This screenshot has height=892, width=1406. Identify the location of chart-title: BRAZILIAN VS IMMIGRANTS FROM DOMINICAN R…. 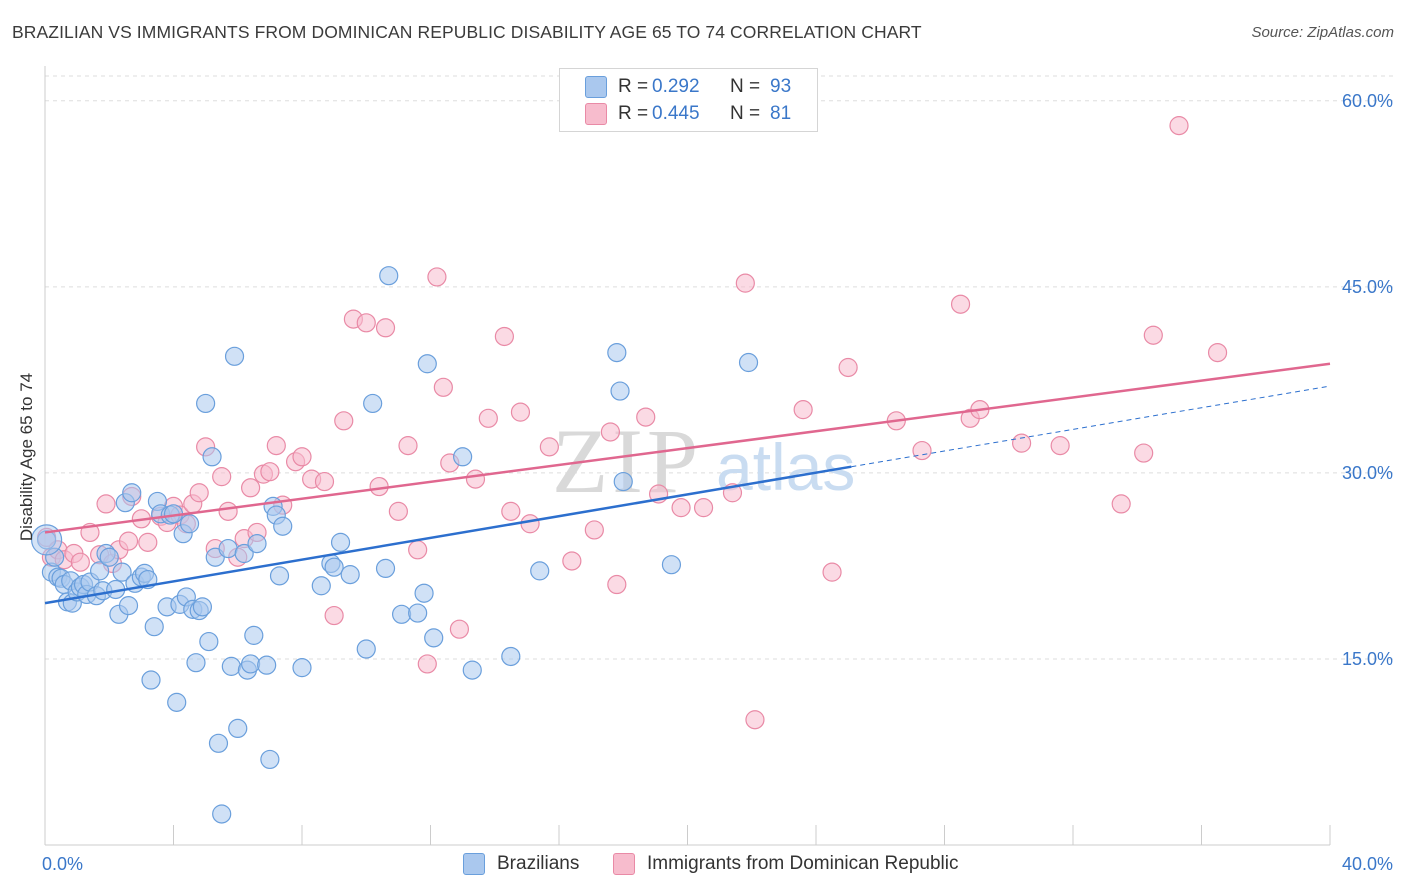
(467, 32).